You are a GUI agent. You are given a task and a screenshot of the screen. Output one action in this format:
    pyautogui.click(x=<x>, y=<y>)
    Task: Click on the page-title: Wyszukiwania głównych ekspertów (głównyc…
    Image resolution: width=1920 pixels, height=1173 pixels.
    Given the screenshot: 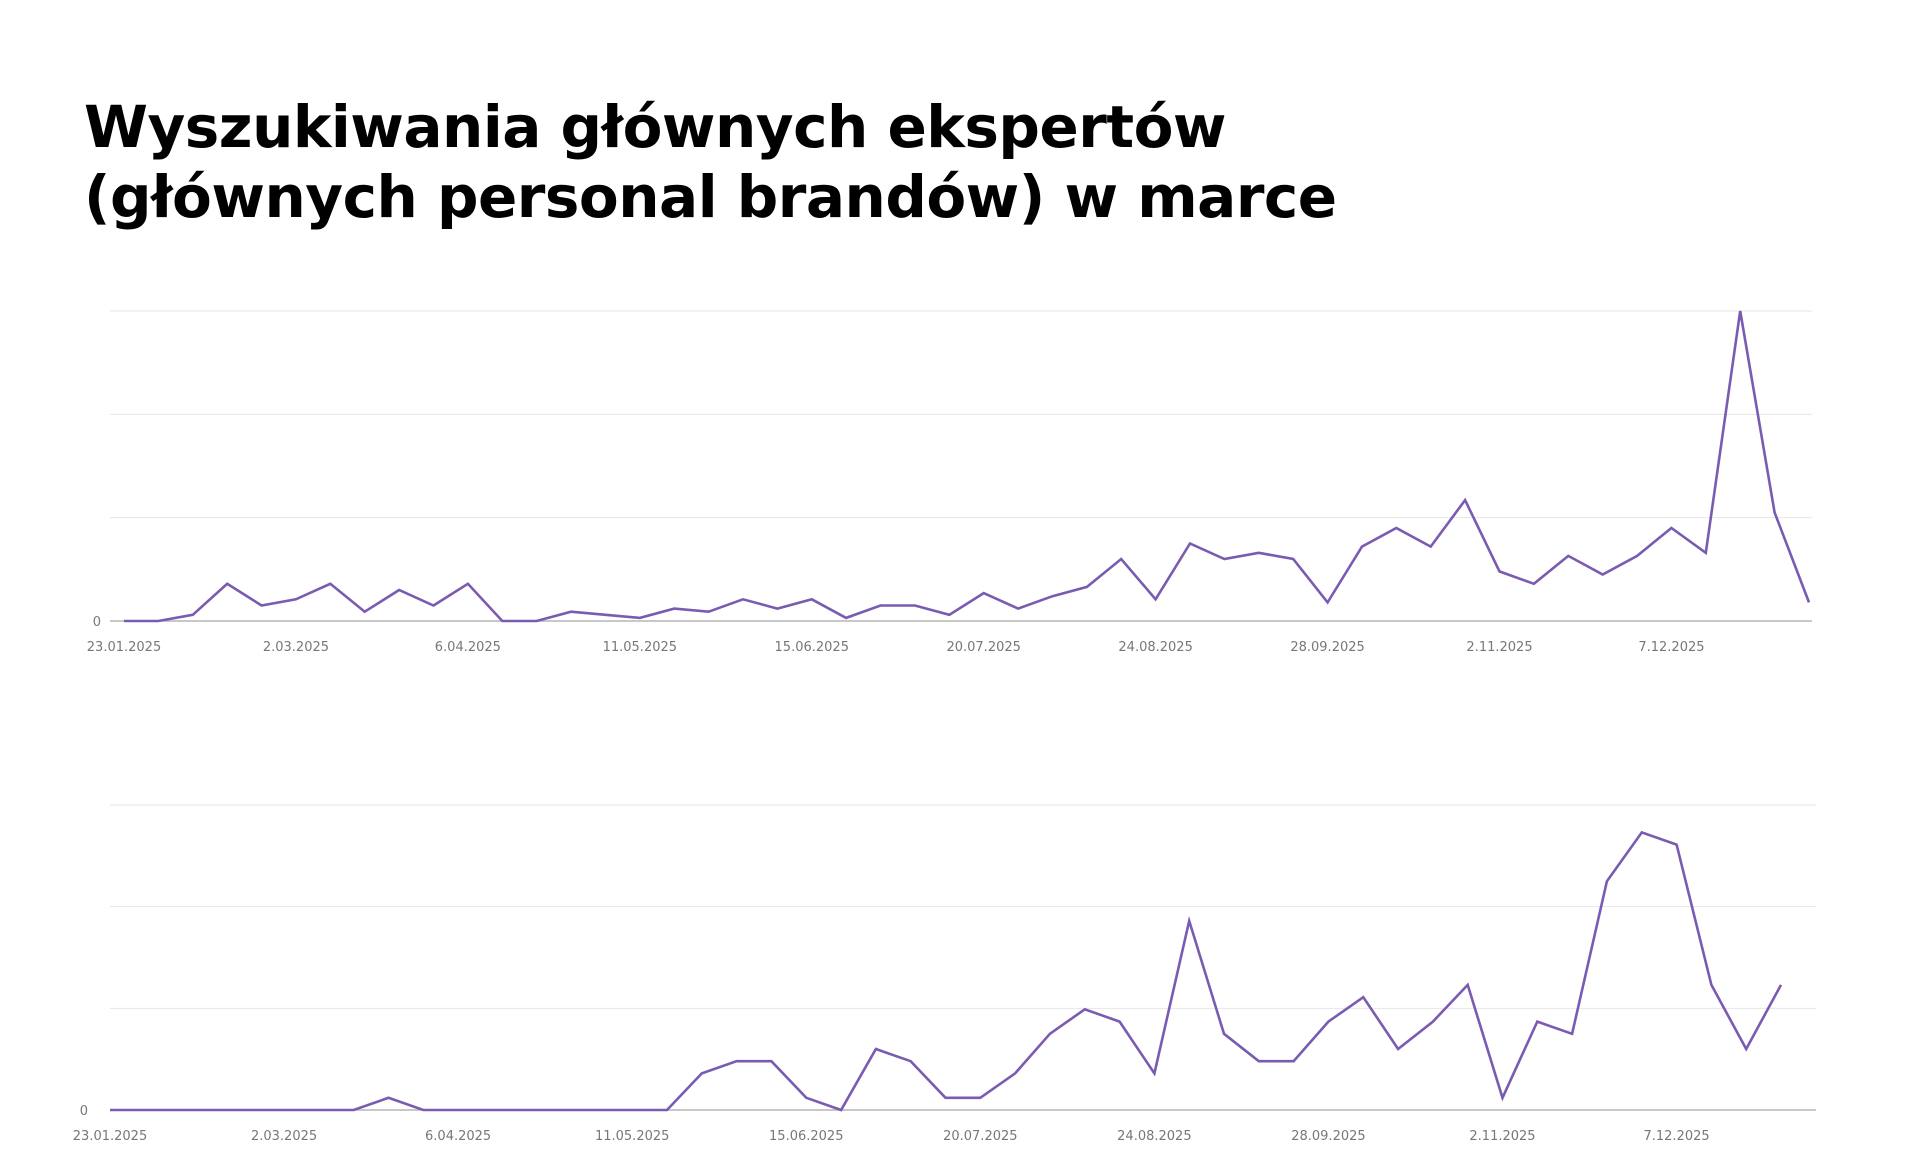 What is the action you would take?
    pyautogui.click(x=934, y=162)
    